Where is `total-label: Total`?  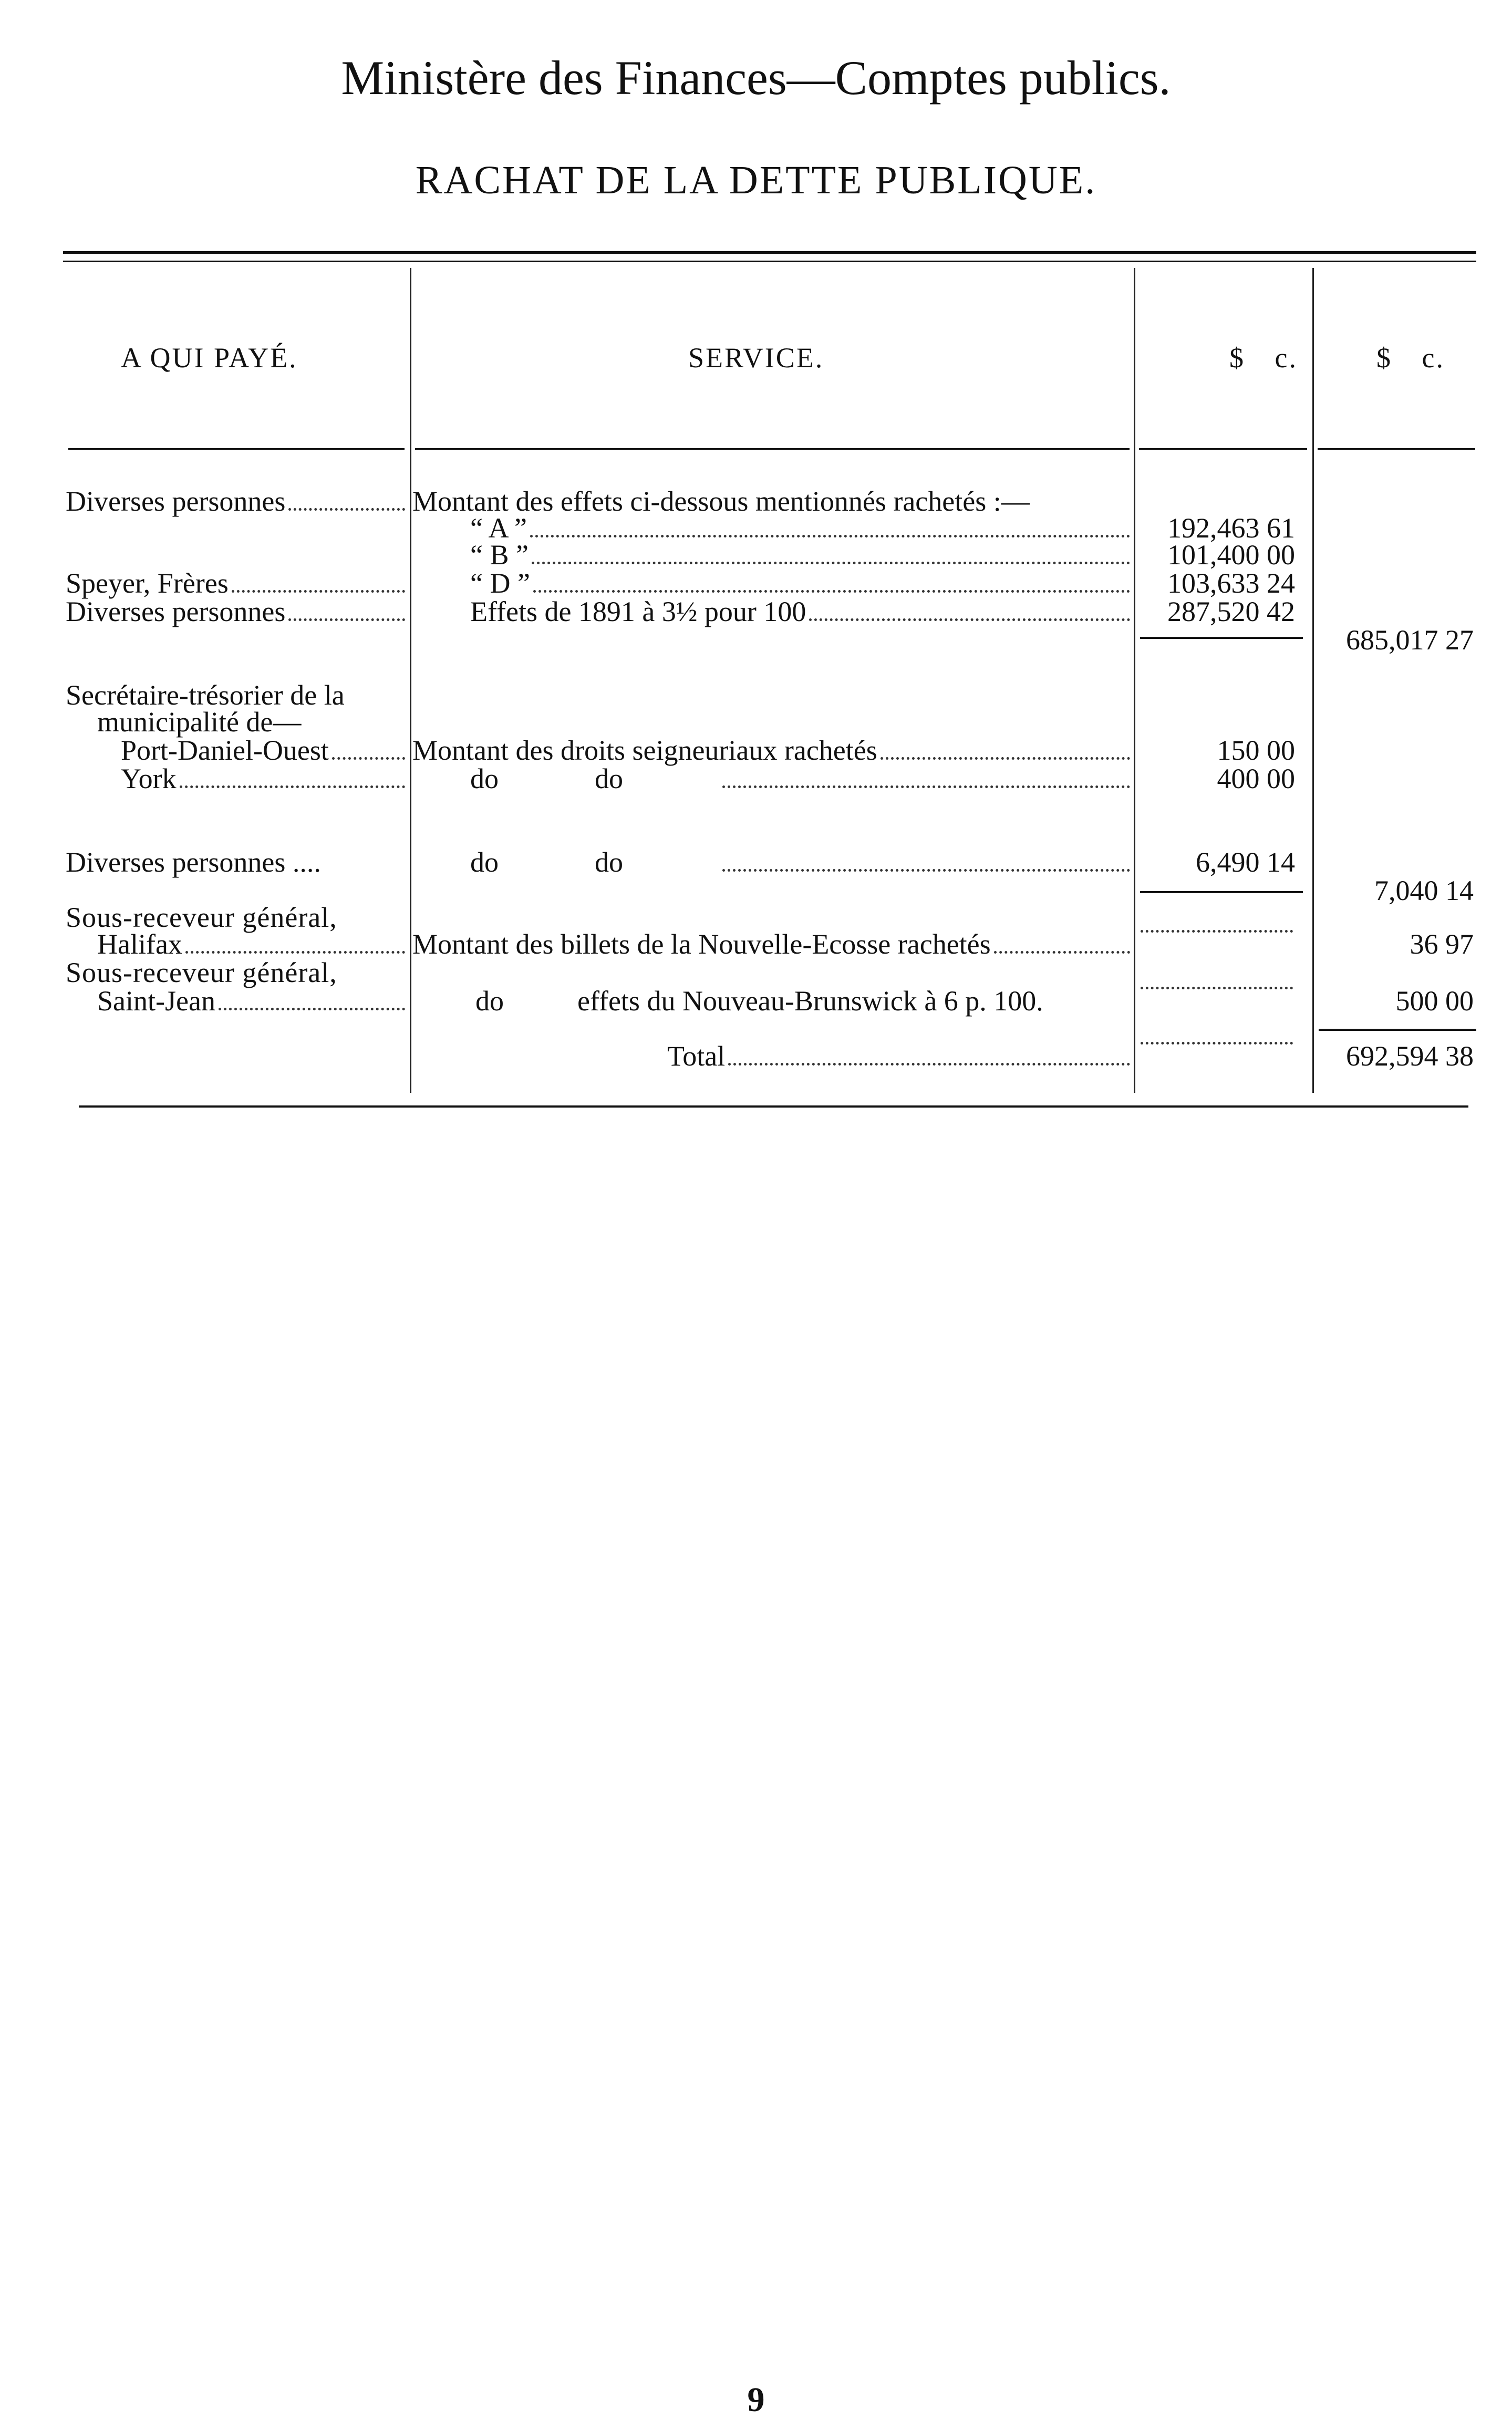 total-label: Total is located at coordinates (696, 1056).